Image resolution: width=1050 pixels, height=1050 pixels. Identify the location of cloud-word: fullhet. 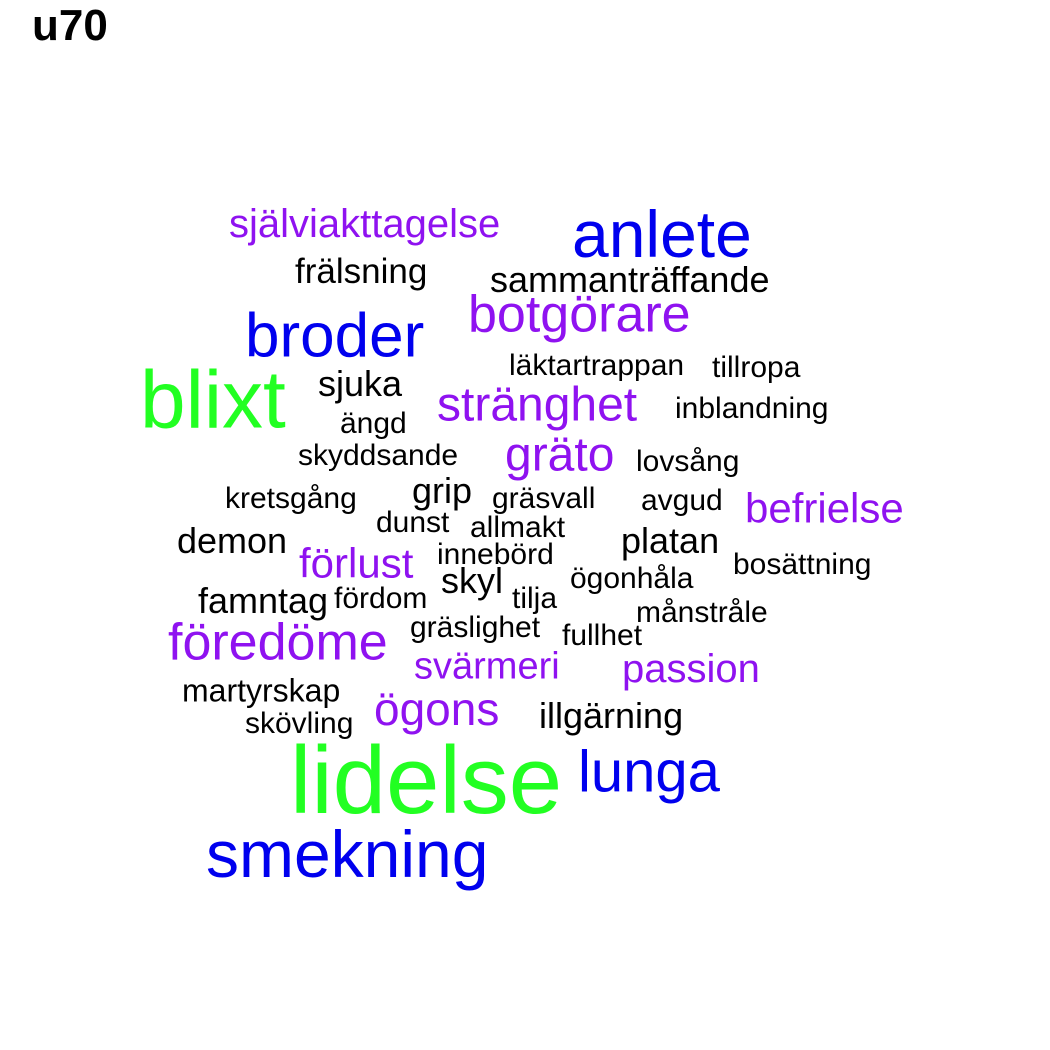
(602, 635).